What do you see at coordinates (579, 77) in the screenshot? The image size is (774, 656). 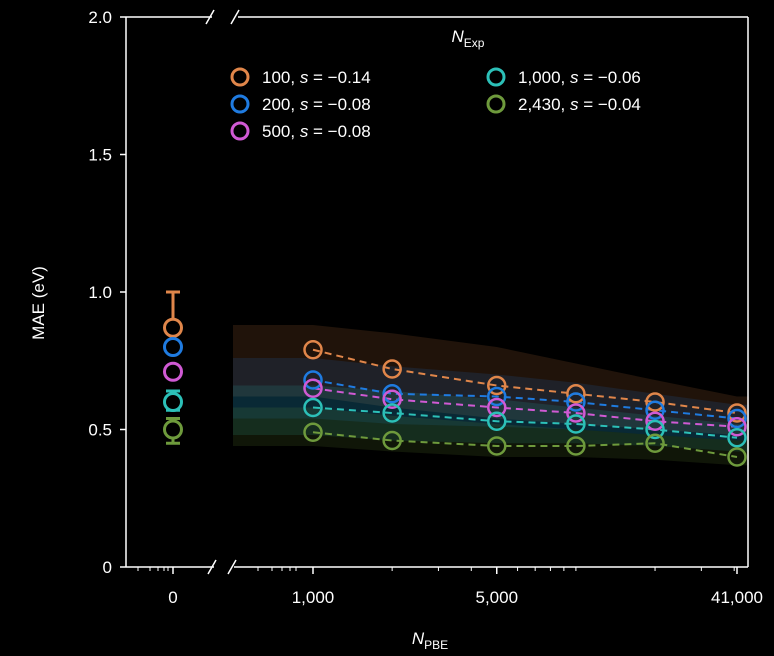 I see `legend-label-3: 1,000, s = −0.06` at bounding box center [579, 77].